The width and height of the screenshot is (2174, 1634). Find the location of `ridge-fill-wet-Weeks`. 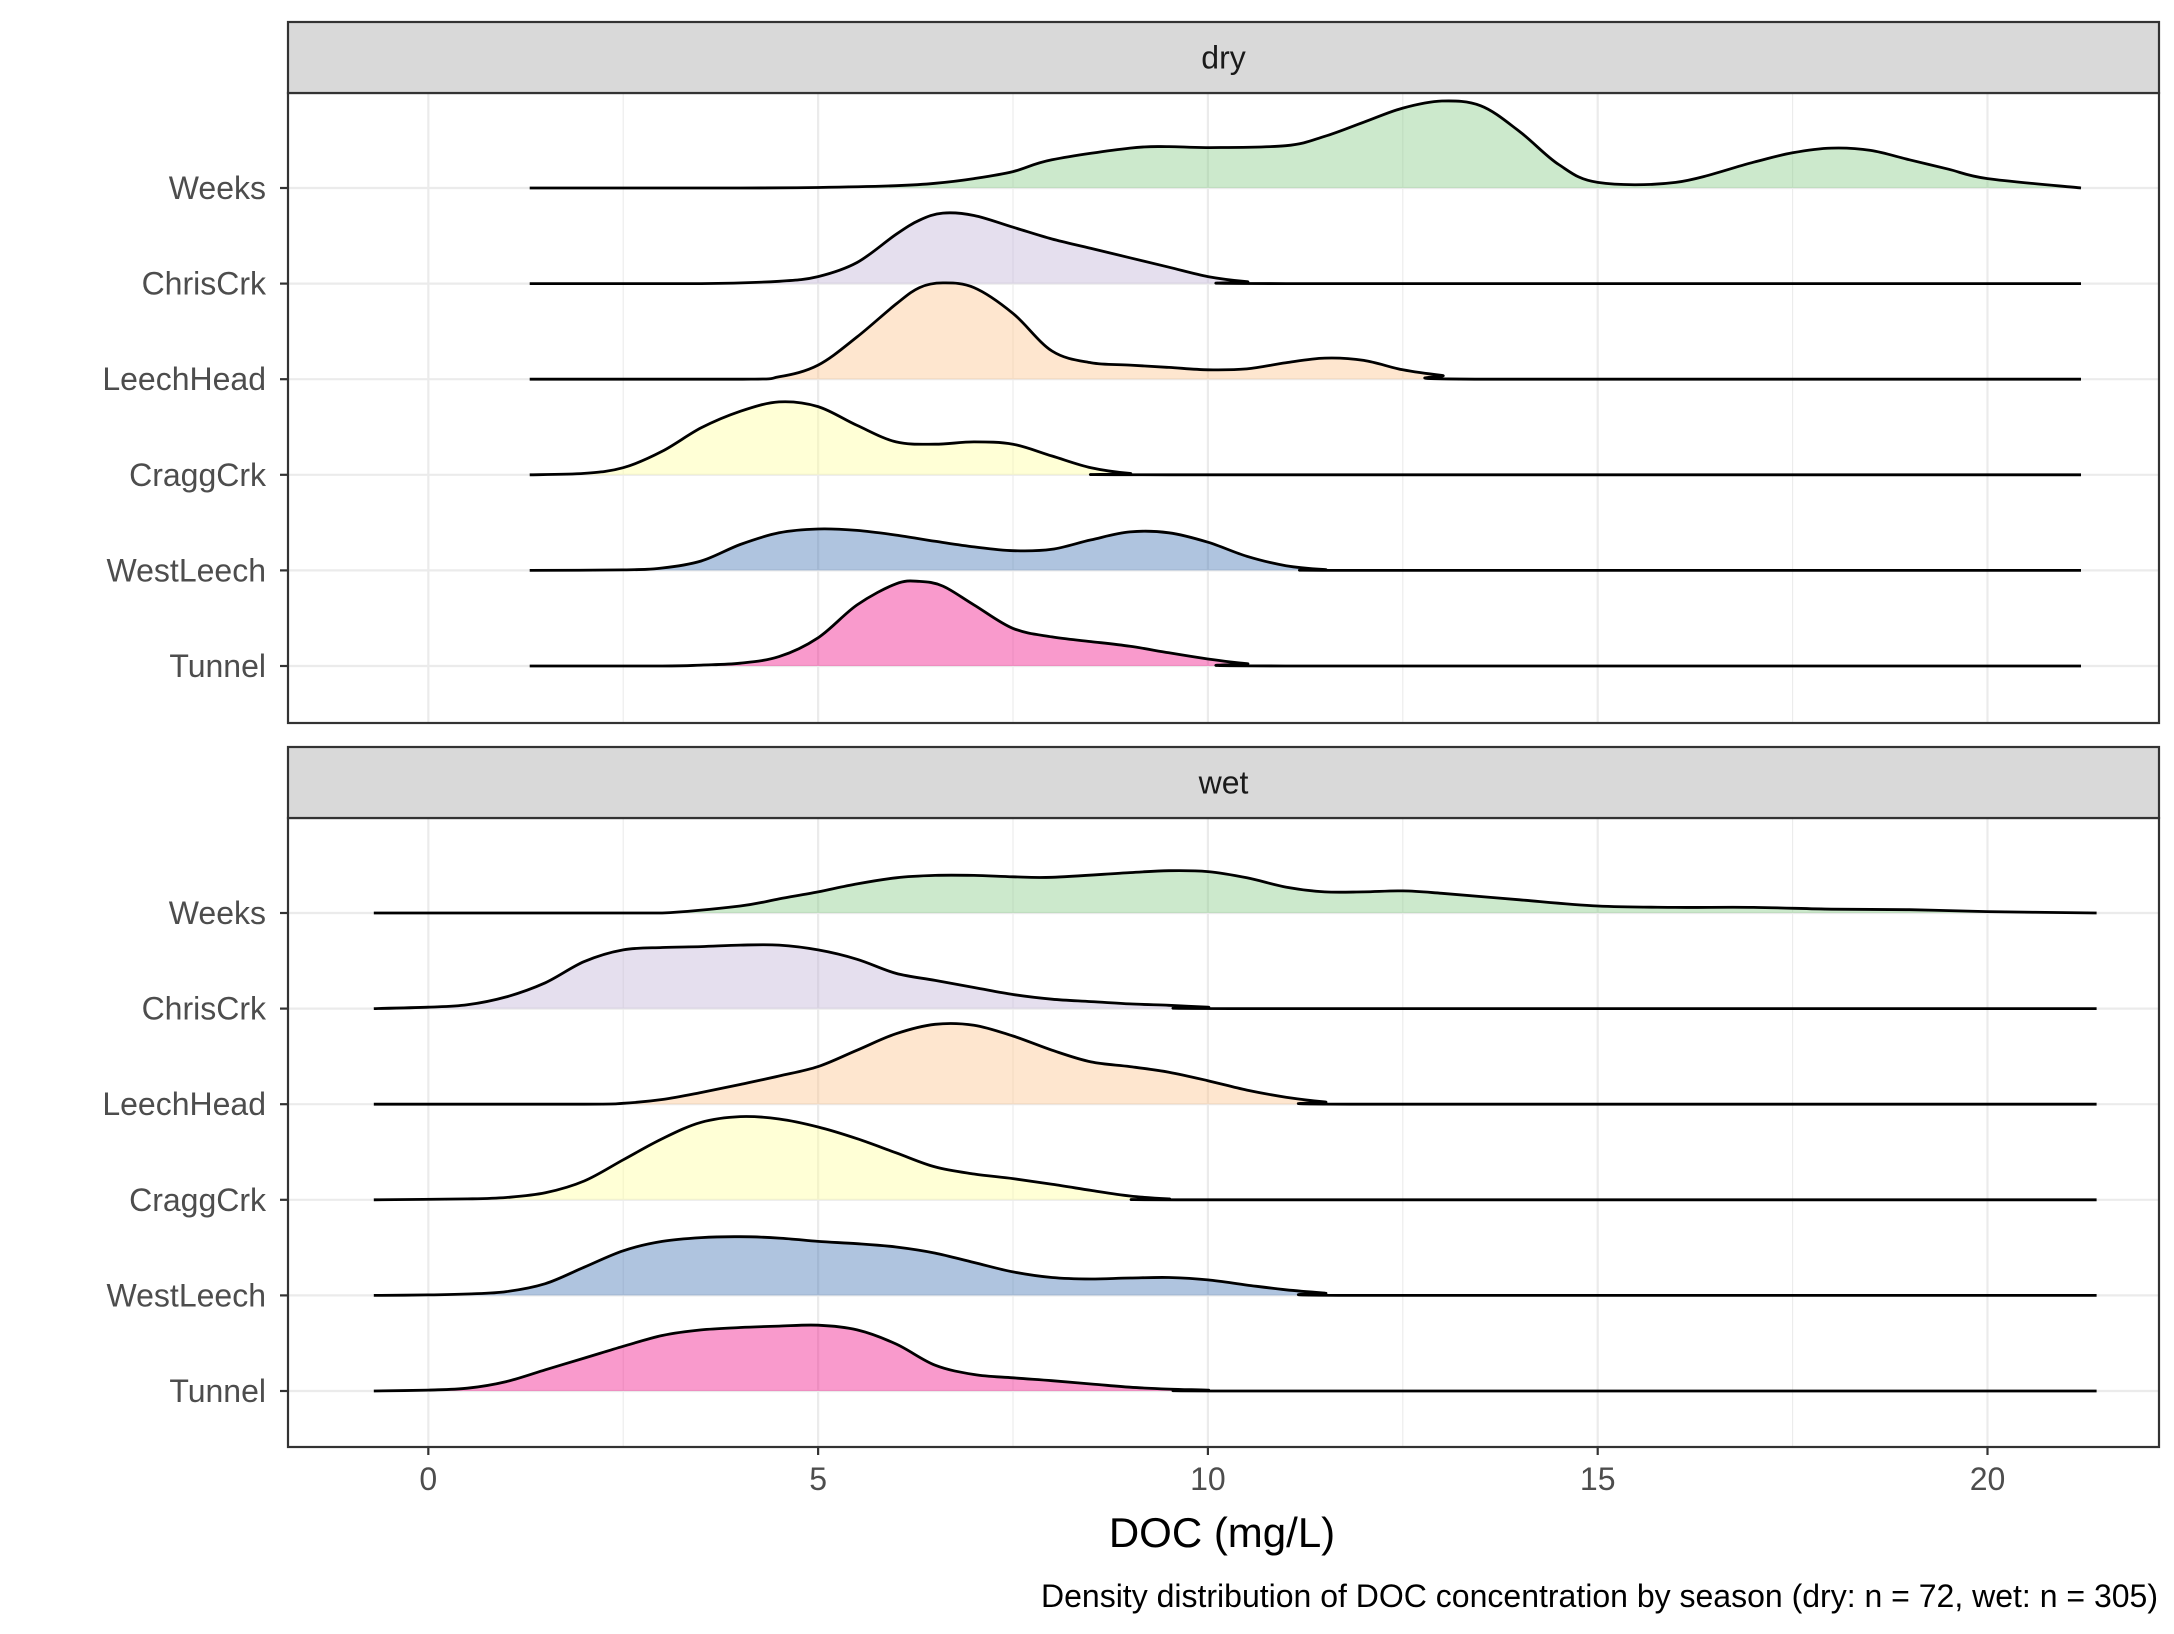

ridge-fill-wet-Weeks is located at coordinates (1235, 891).